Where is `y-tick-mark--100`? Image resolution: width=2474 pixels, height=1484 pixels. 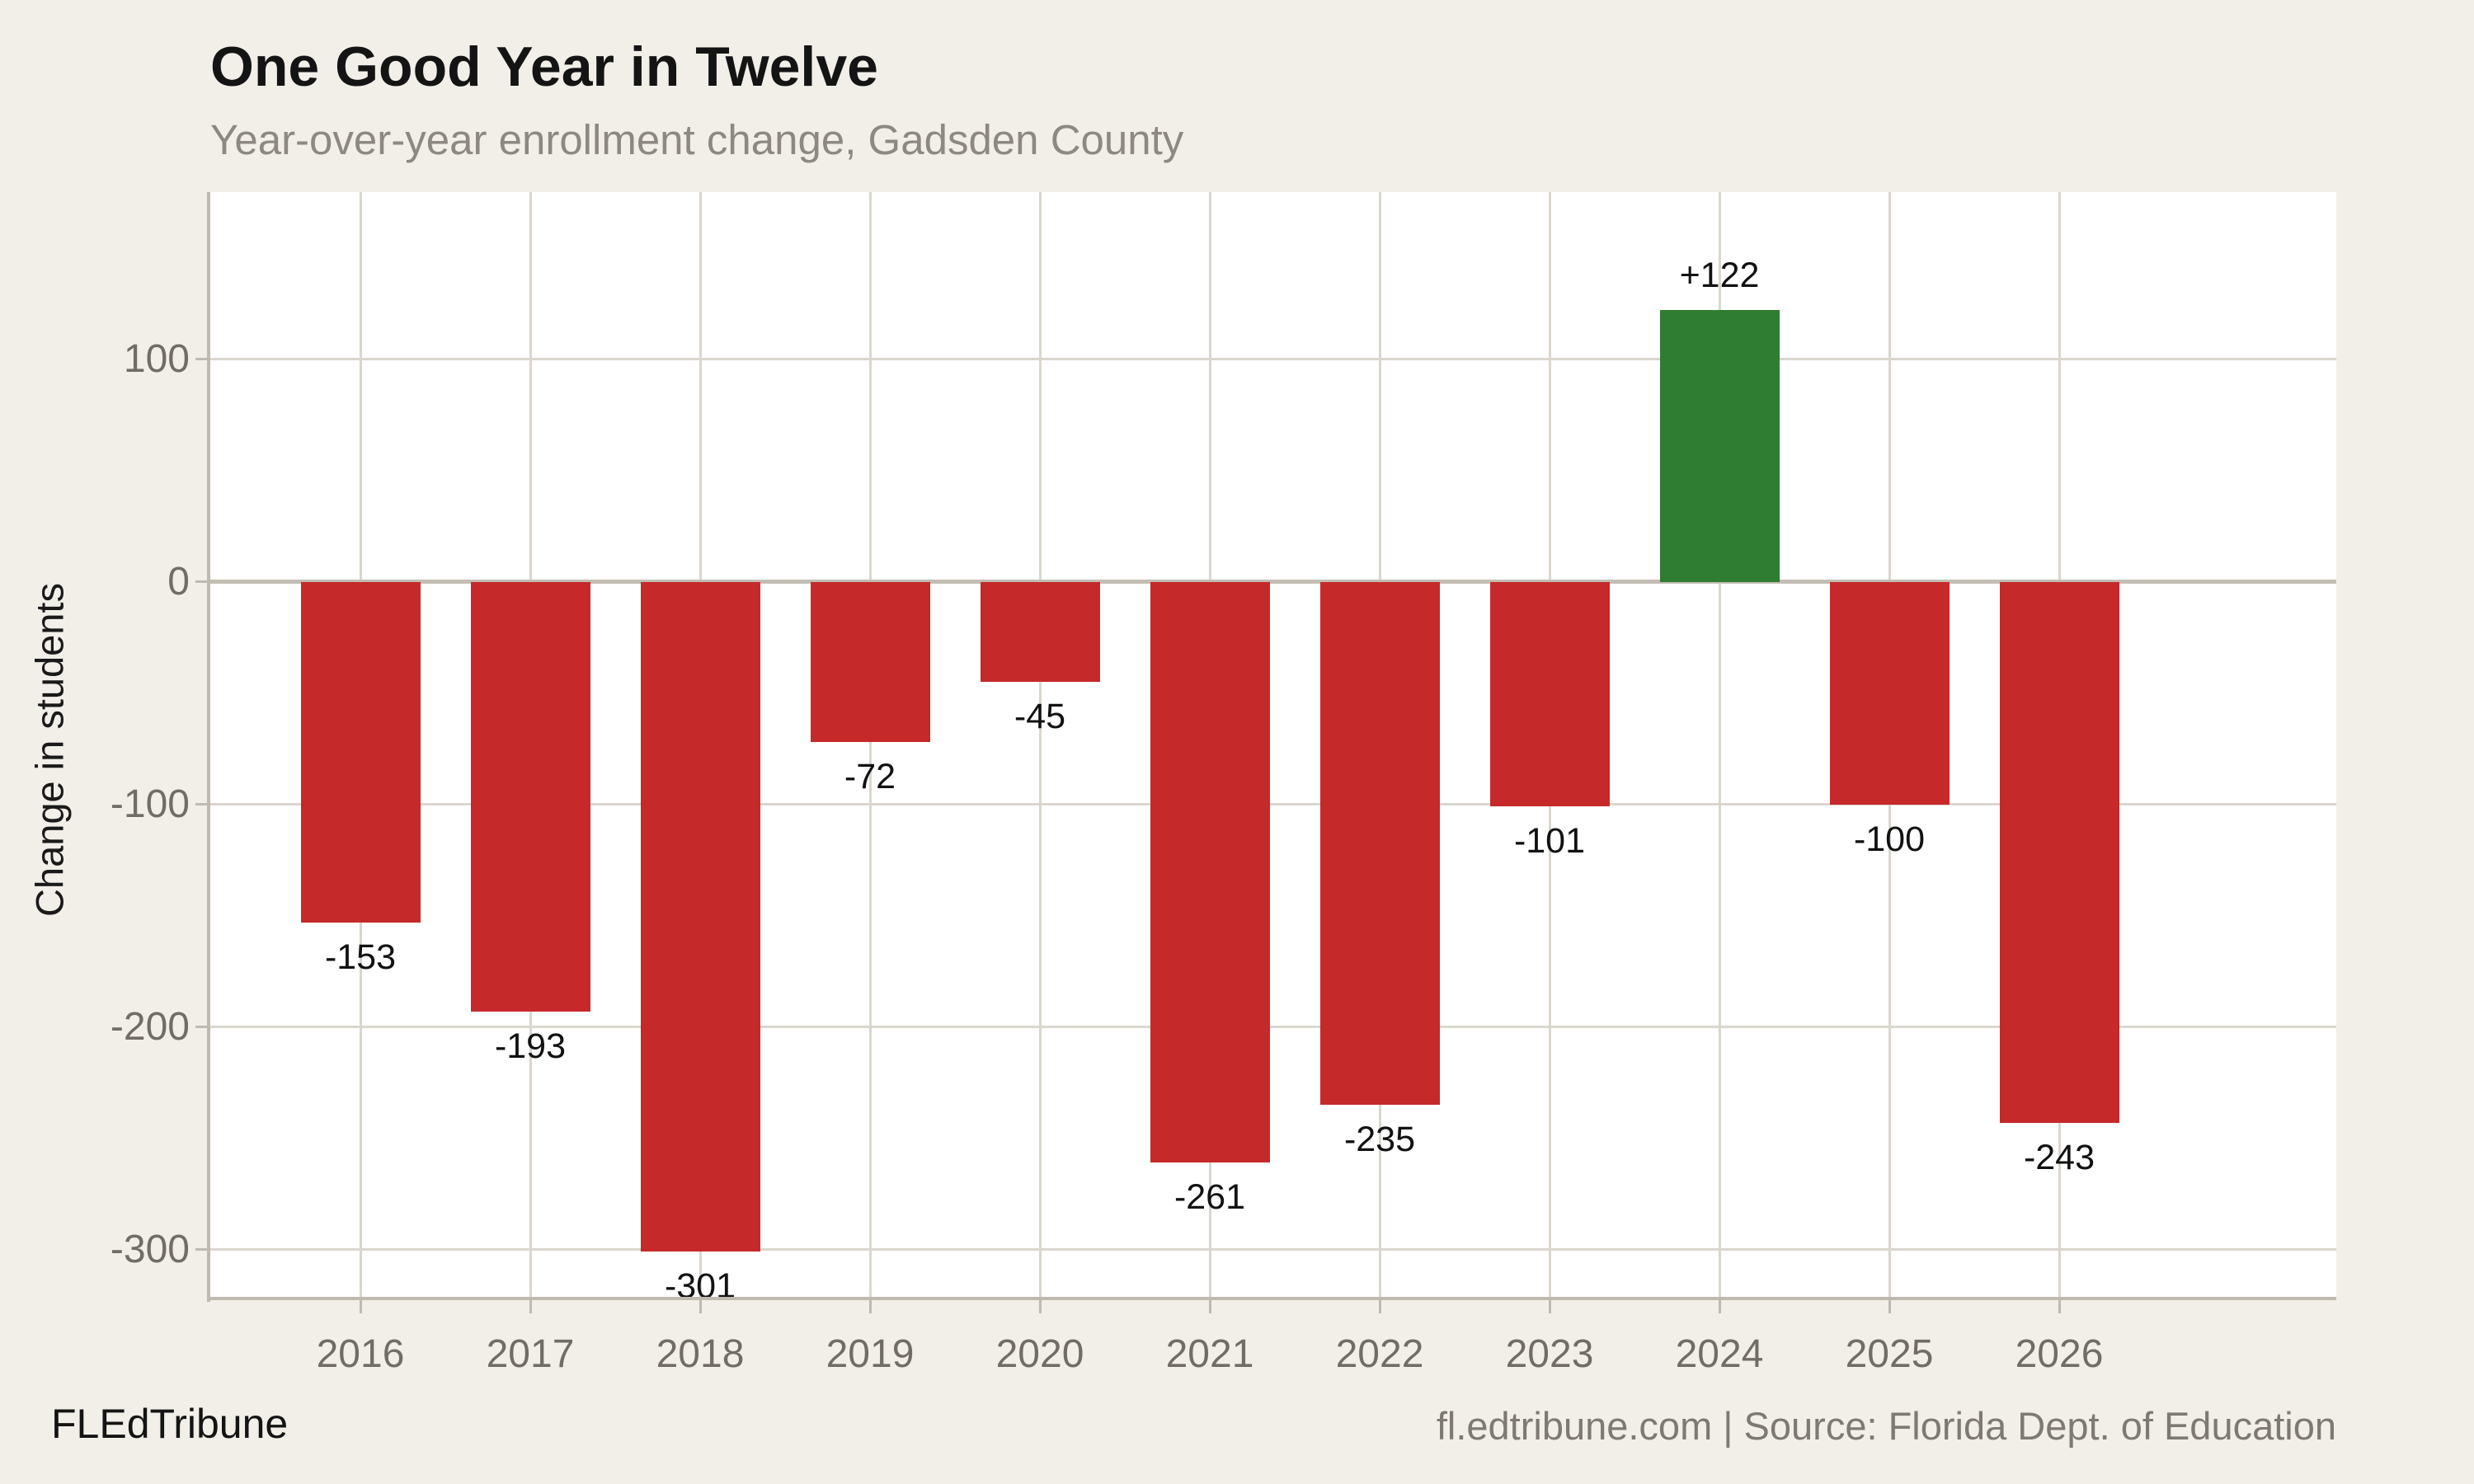 y-tick-mark--100 is located at coordinates (202, 804).